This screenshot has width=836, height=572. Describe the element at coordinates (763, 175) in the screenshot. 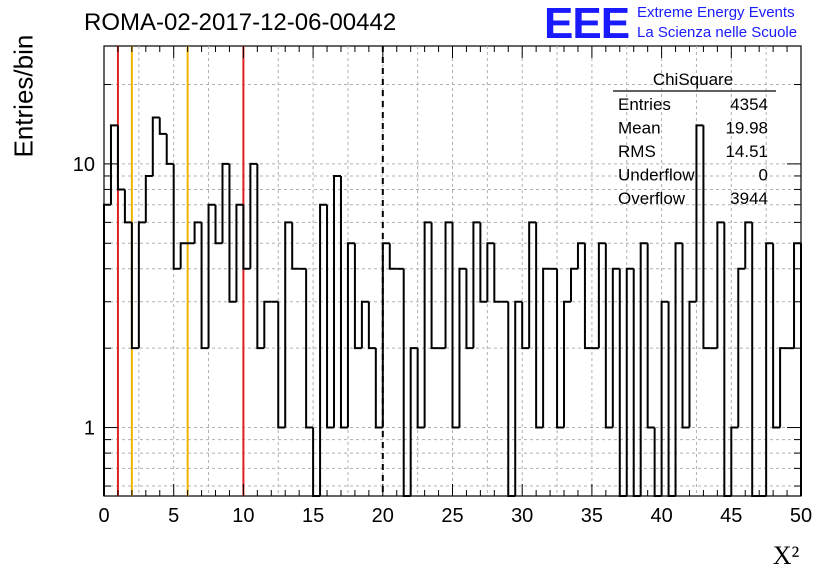

I see `stats-value: 0` at that location.